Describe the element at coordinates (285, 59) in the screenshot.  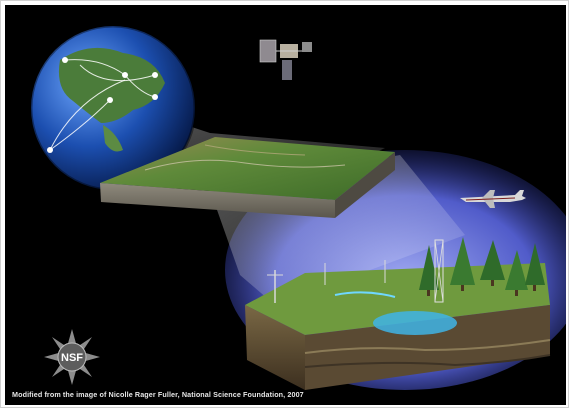
I see `satellite-icon` at that location.